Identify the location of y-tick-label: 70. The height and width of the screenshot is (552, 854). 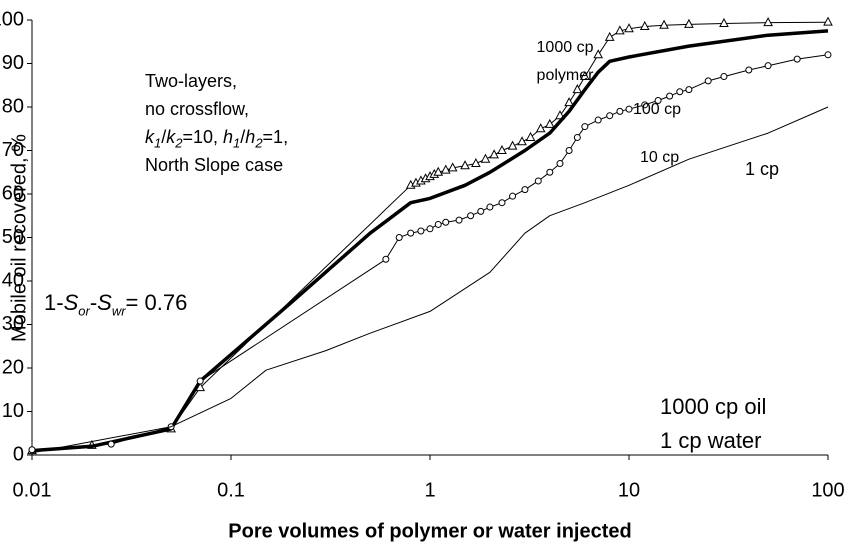
(13, 150).